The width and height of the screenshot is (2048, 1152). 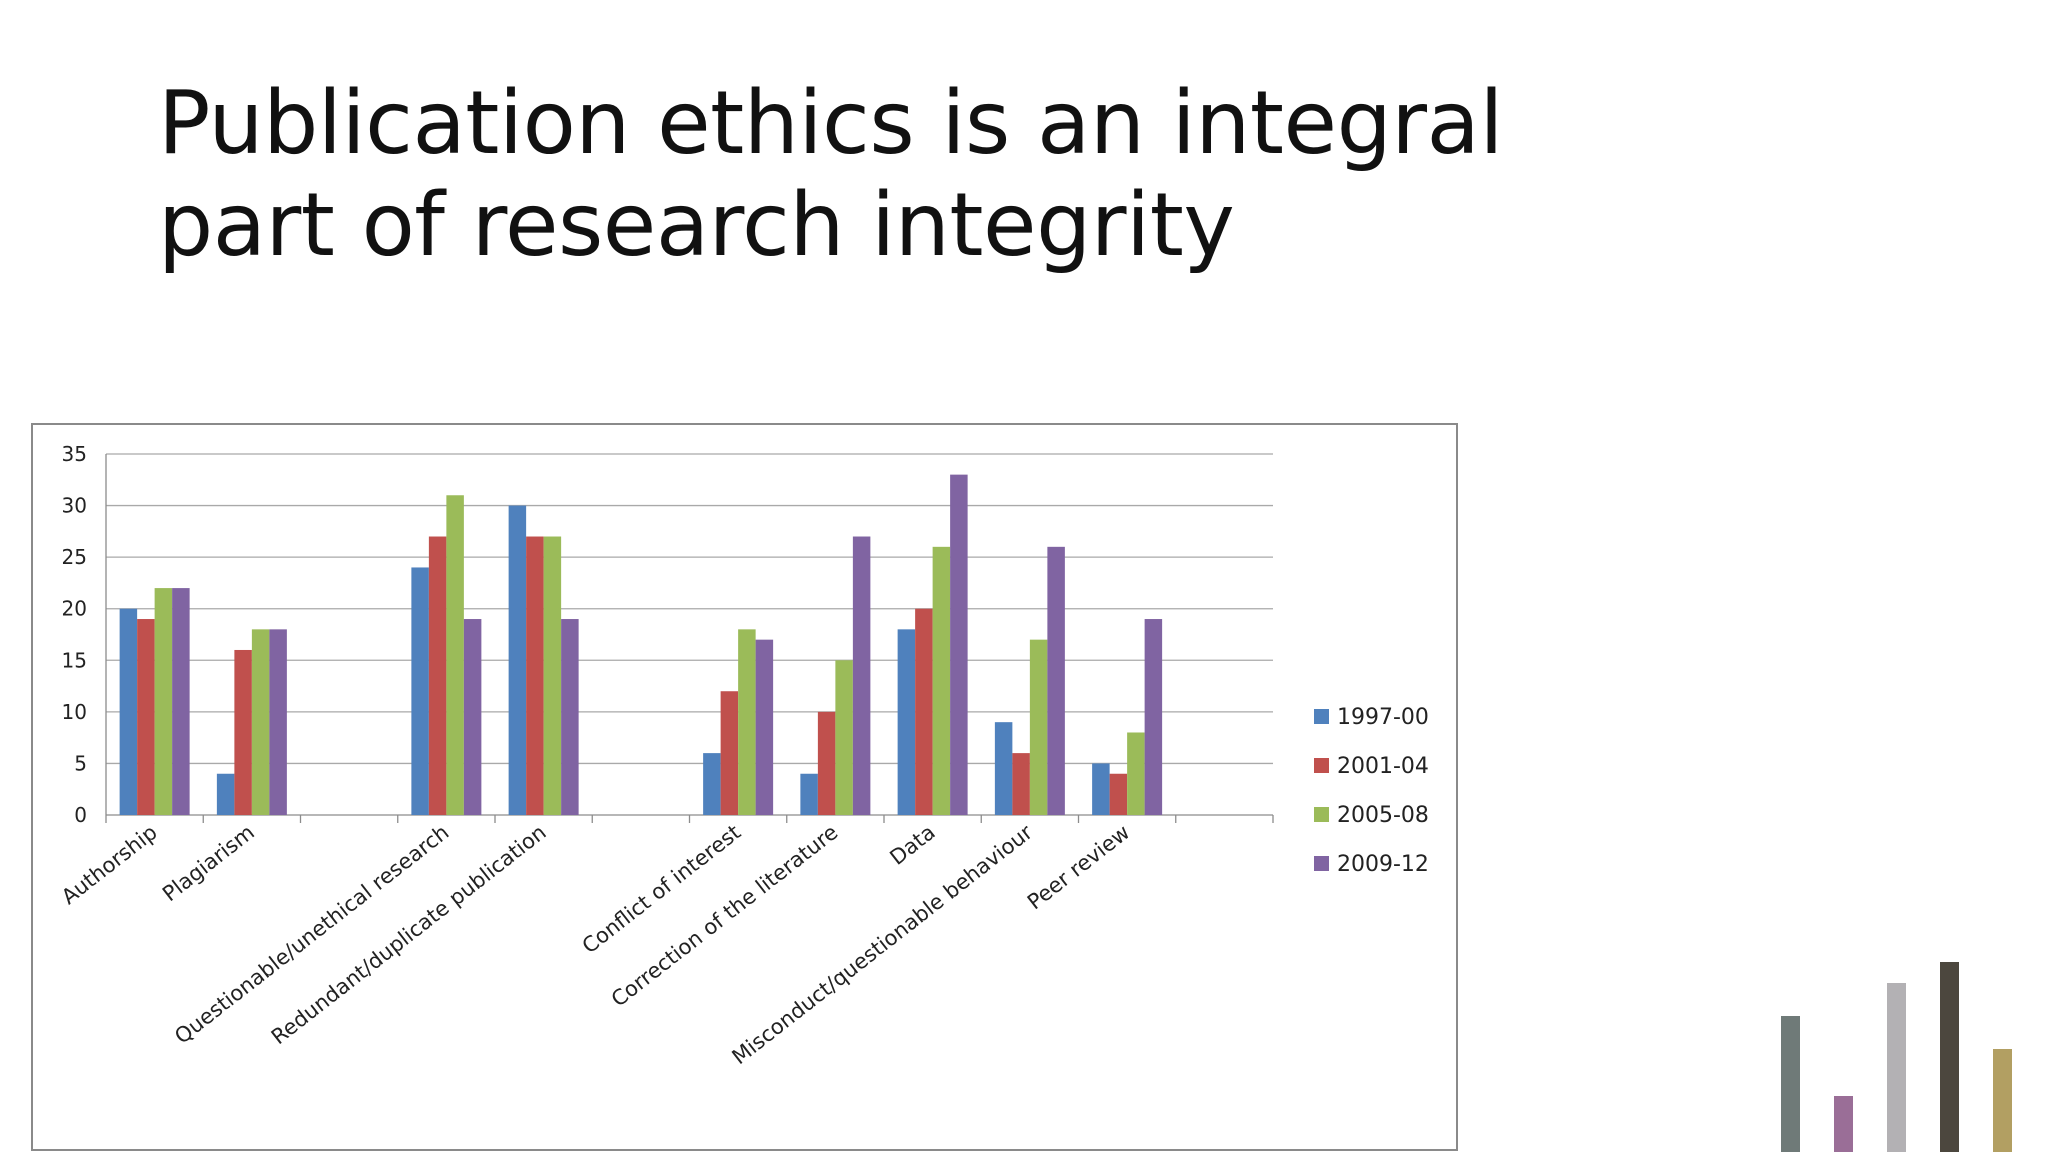 What do you see at coordinates (74, 454) in the screenshot?
I see `y-tick-label: 35` at bounding box center [74, 454].